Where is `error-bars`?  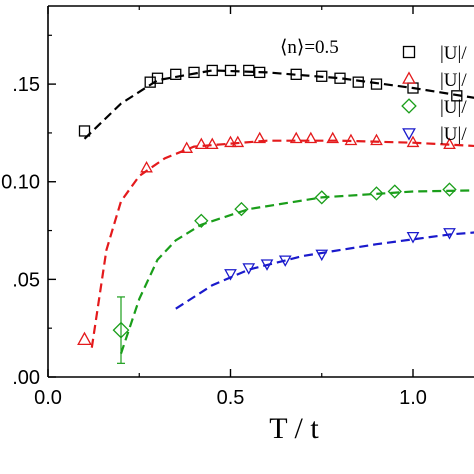
error-bars is located at coordinates (121, 330).